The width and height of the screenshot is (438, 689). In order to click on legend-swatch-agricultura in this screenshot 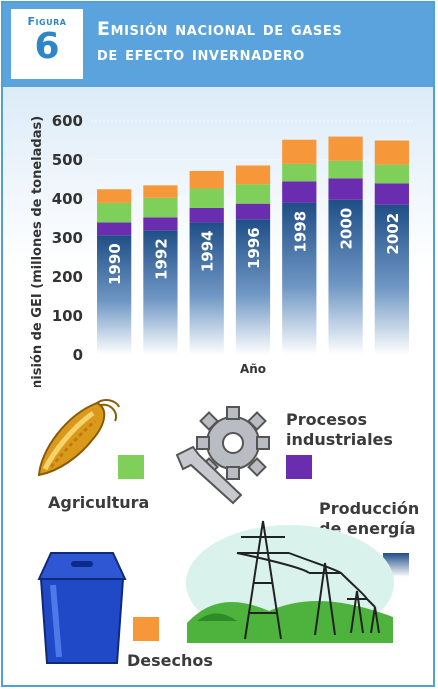, I will do `click(131, 467)`.